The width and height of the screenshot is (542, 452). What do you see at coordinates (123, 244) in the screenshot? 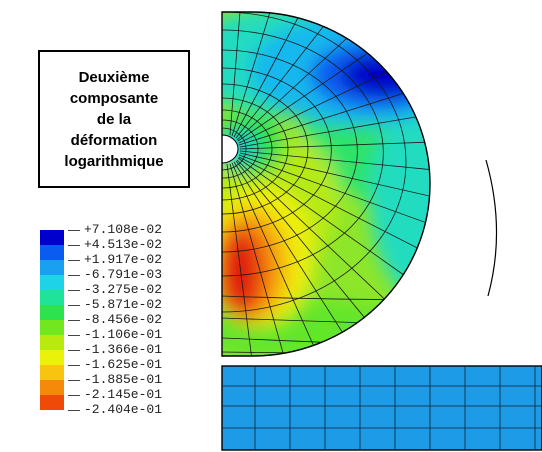
I see `legend-label-2: +4.513e-02` at bounding box center [123, 244].